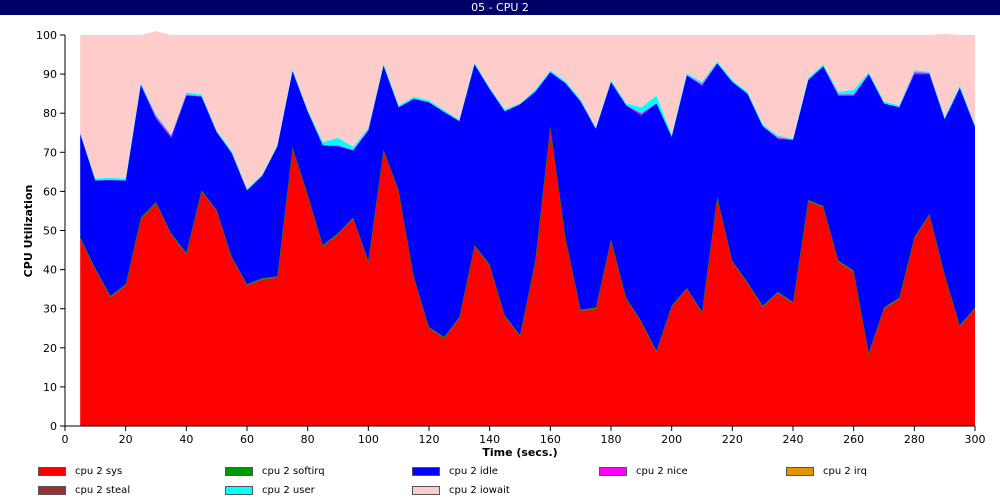 The width and height of the screenshot is (1000, 504). I want to click on x-tick-label: 20, so click(126, 439).